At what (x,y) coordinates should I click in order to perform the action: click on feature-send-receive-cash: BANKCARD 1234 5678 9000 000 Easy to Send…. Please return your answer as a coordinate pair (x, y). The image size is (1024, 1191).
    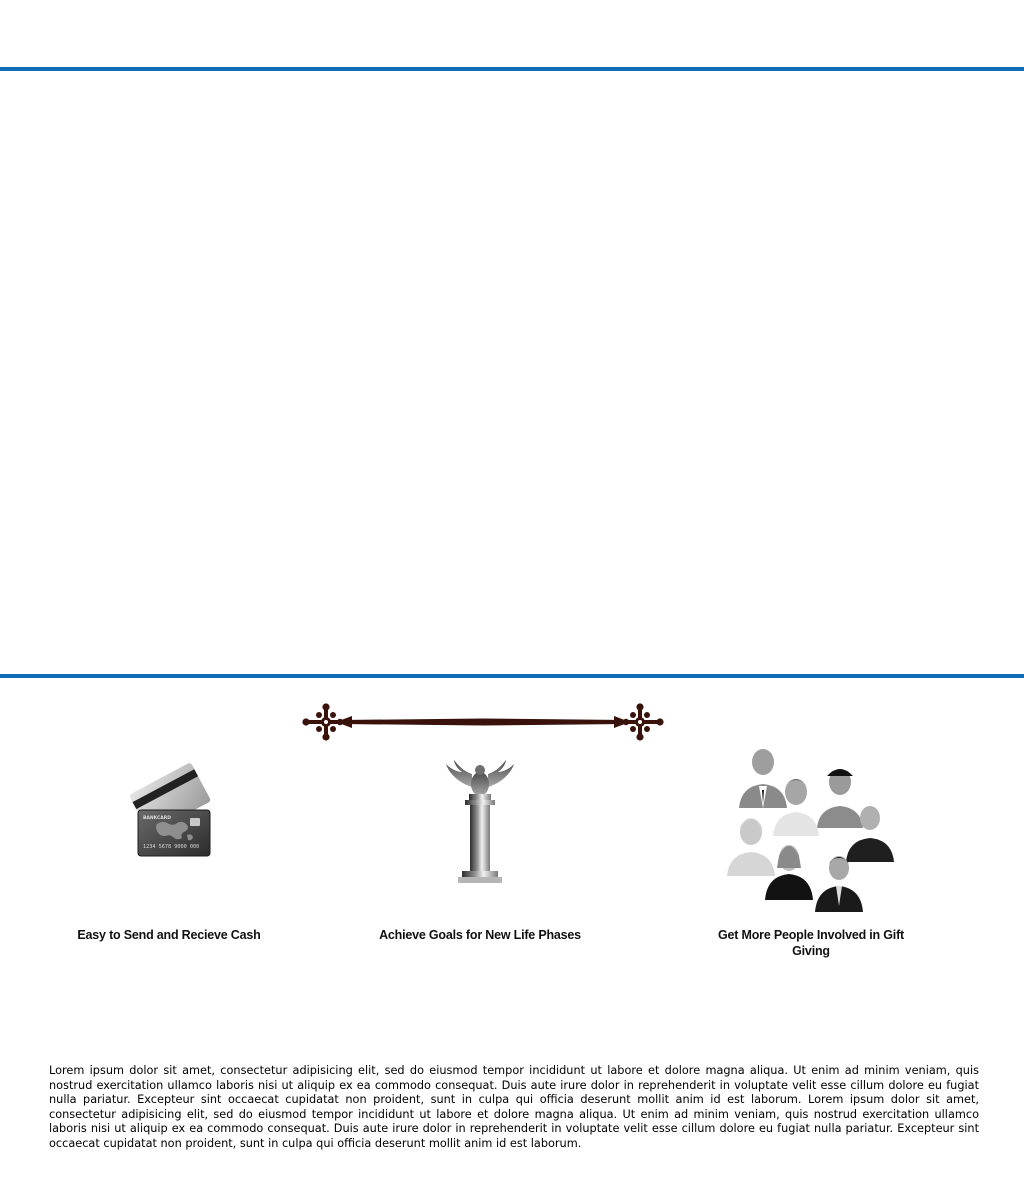
    Looking at the image, I should click on (169, 841).